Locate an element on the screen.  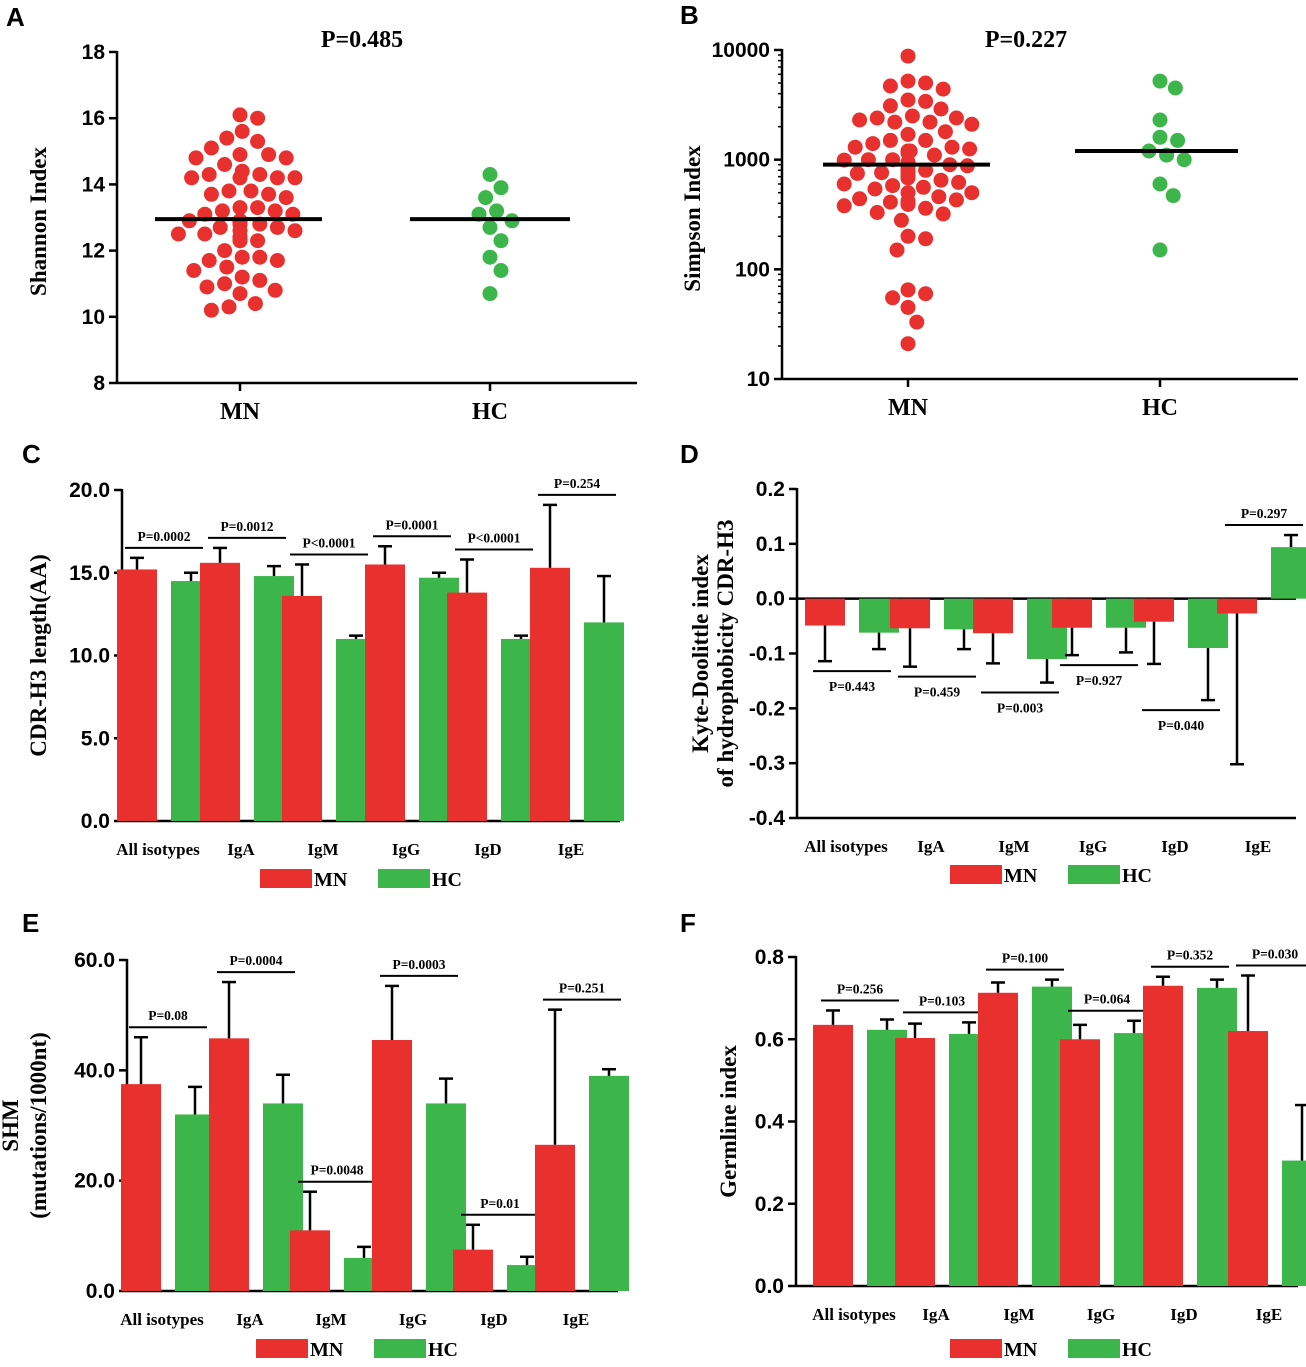
x-tick-label: IgD is located at coordinates (1174, 846).